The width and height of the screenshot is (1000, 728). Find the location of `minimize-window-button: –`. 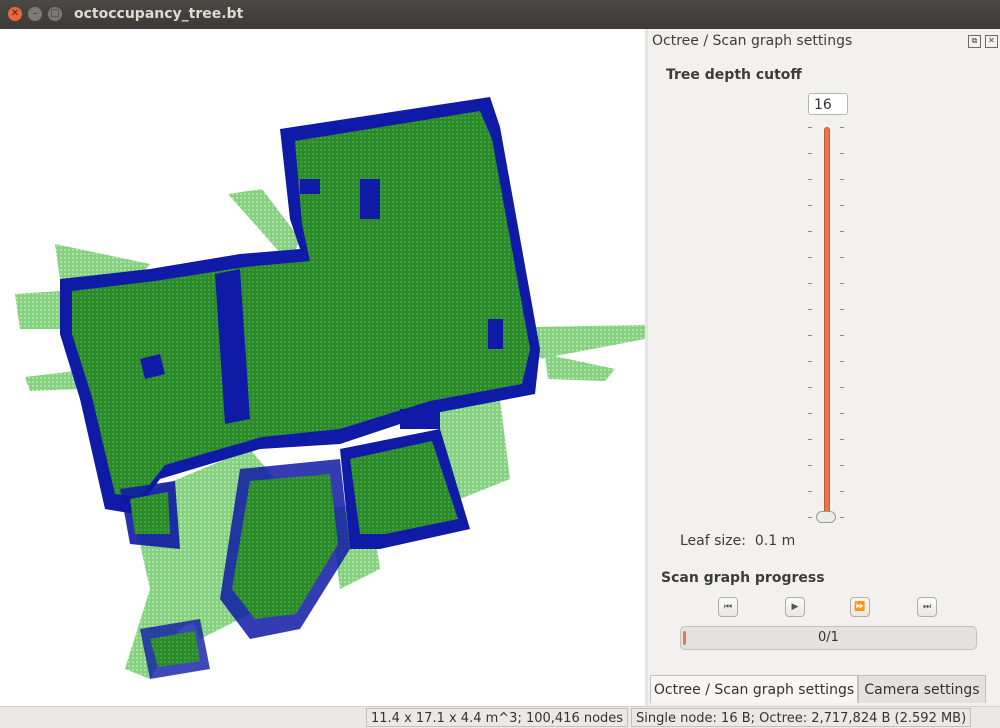

minimize-window-button: – is located at coordinates (35, 14).